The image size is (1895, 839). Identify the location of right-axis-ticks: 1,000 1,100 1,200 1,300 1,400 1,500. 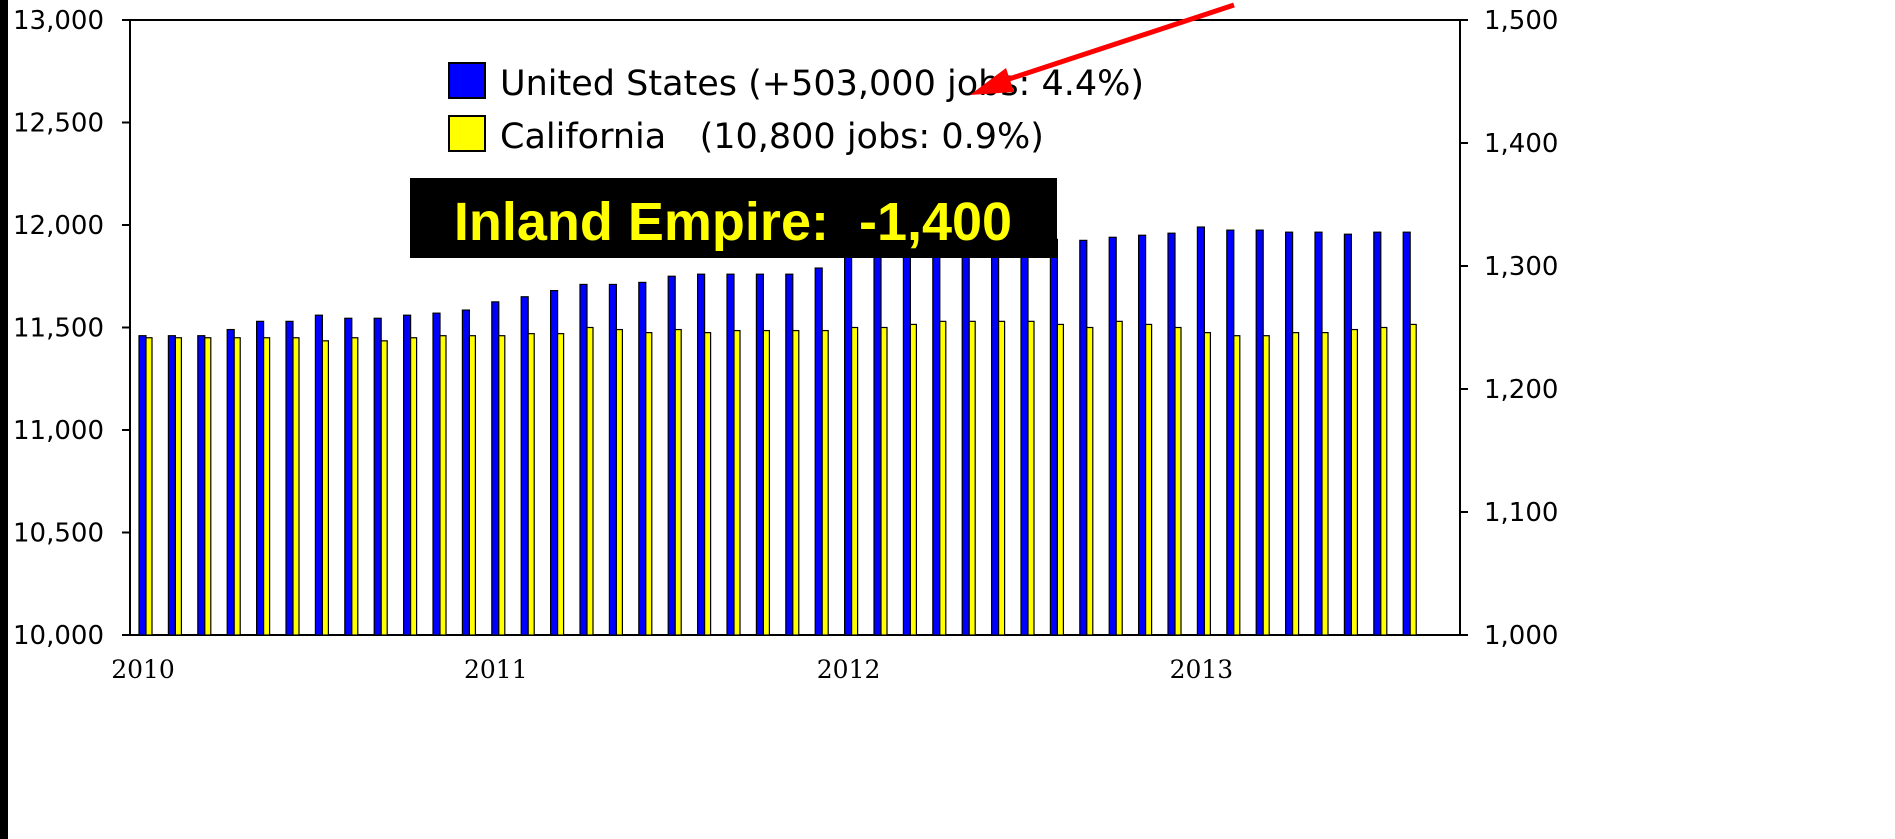
(1509, 328).